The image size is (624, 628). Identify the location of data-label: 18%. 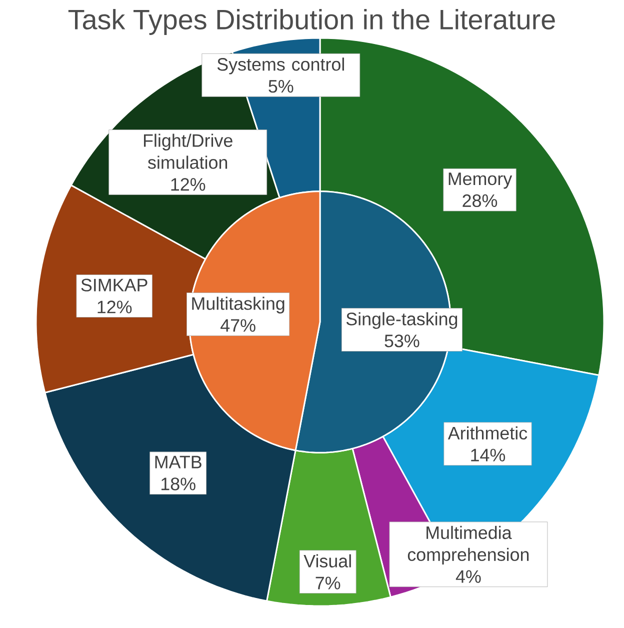
(179, 484).